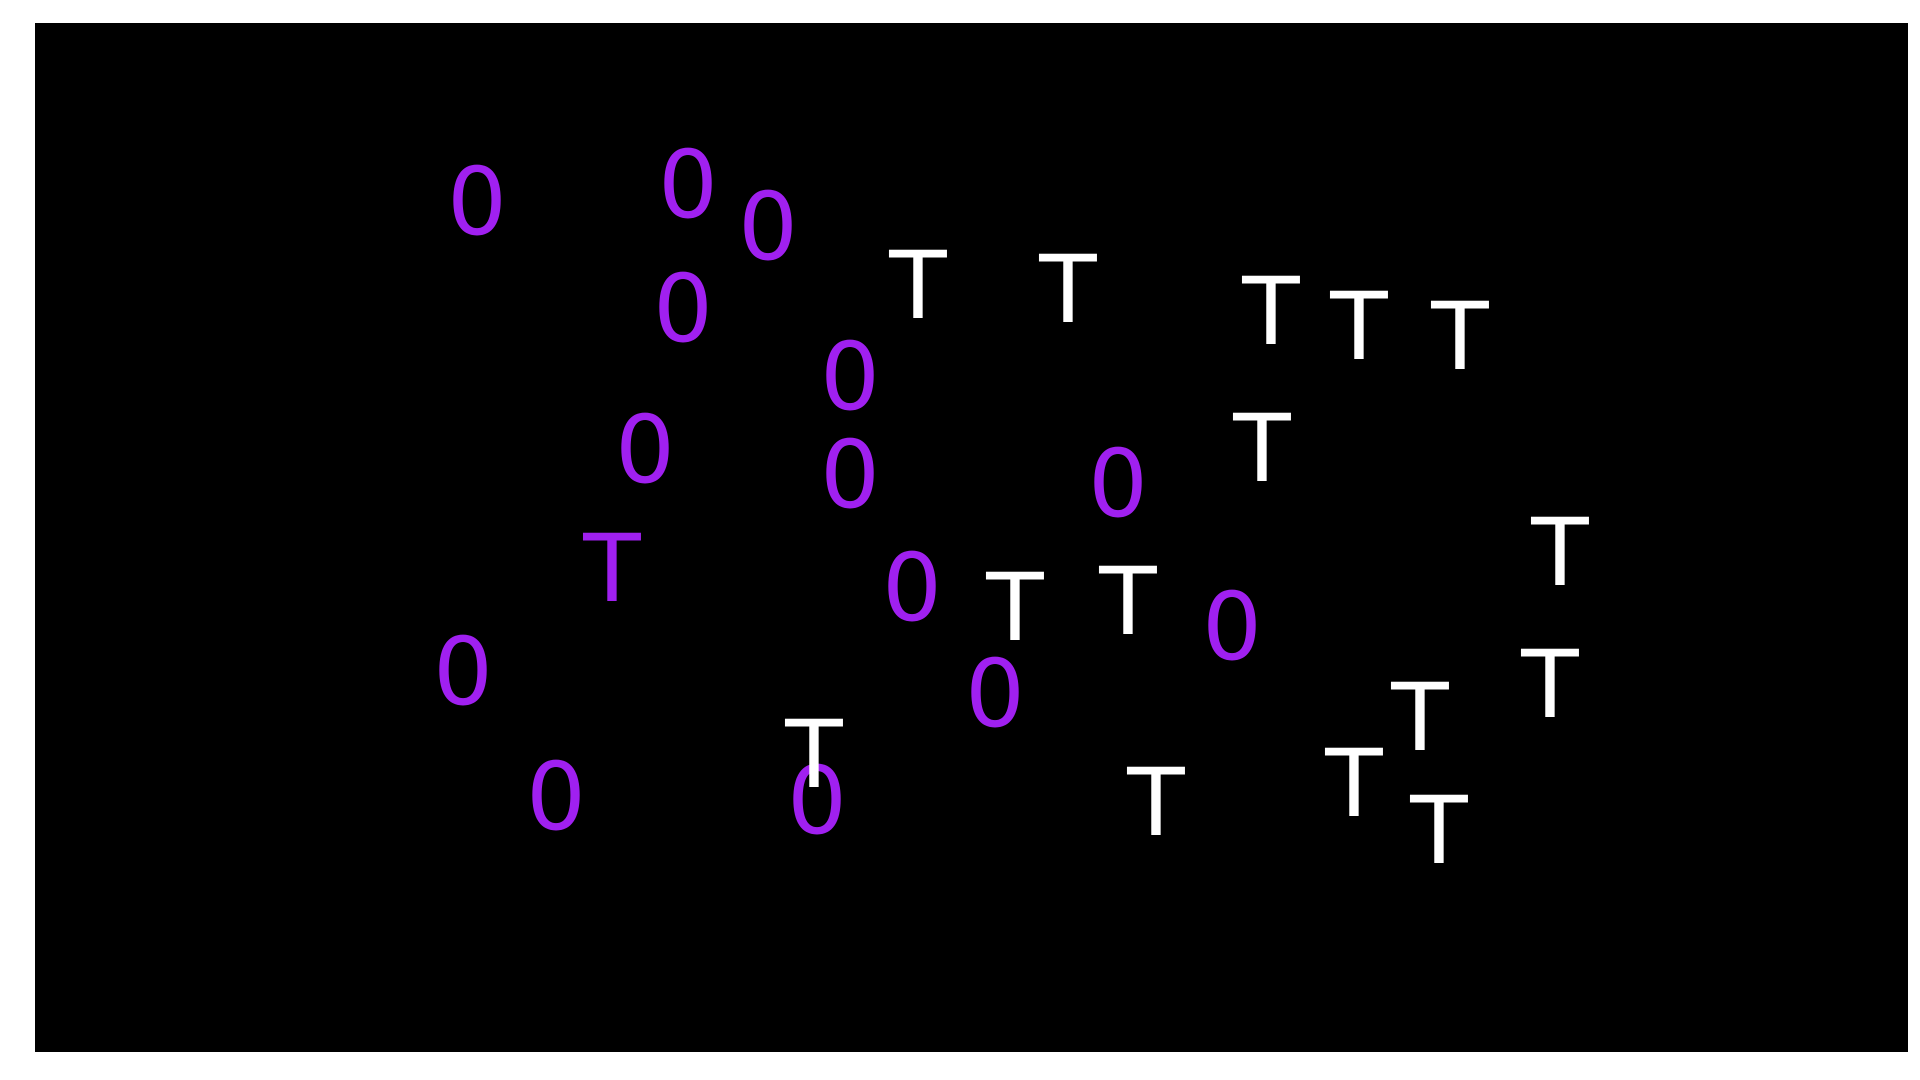  What do you see at coordinates (1439, 831) in the screenshot?
I see `glyph-30: T` at bounding box center [1439, 831].